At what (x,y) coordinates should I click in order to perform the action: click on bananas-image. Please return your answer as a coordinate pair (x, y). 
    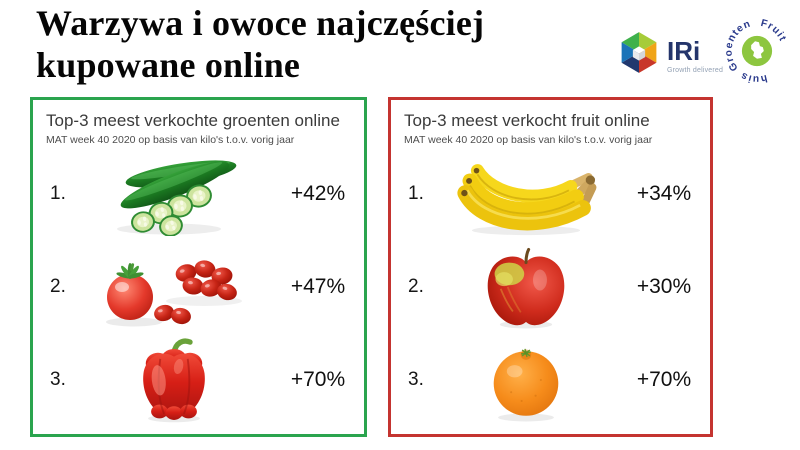
    Looking at the image, I should click on (526, 199).